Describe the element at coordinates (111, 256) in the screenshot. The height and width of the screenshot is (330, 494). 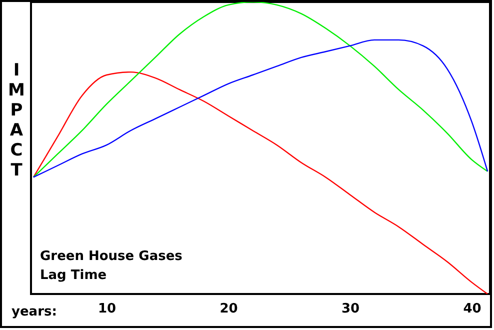
I see `annotation: Green House Gases` at that location.